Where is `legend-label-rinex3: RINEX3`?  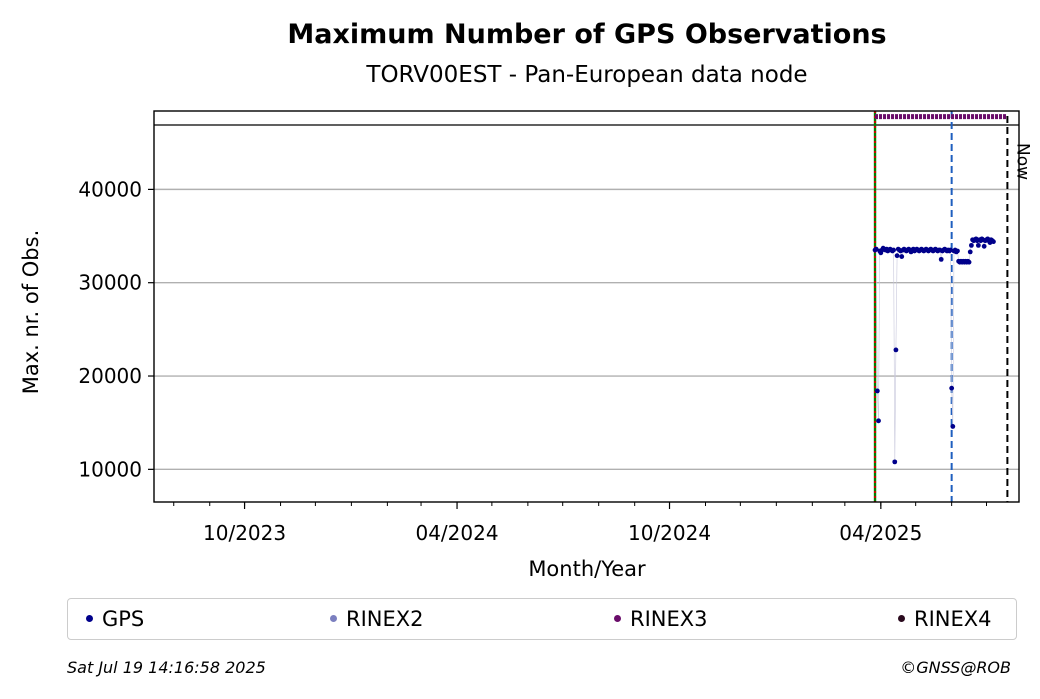
legend-label-rinex3: RINEX3 is located at coordinates (669, 619).